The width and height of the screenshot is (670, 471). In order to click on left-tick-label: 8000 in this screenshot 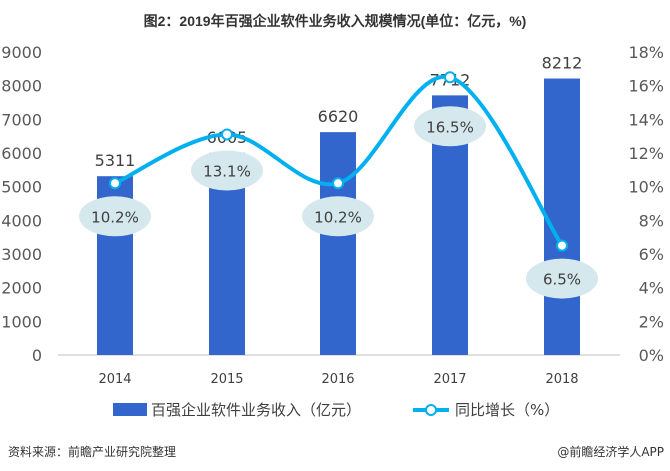, I will do `click(21, 86)`.